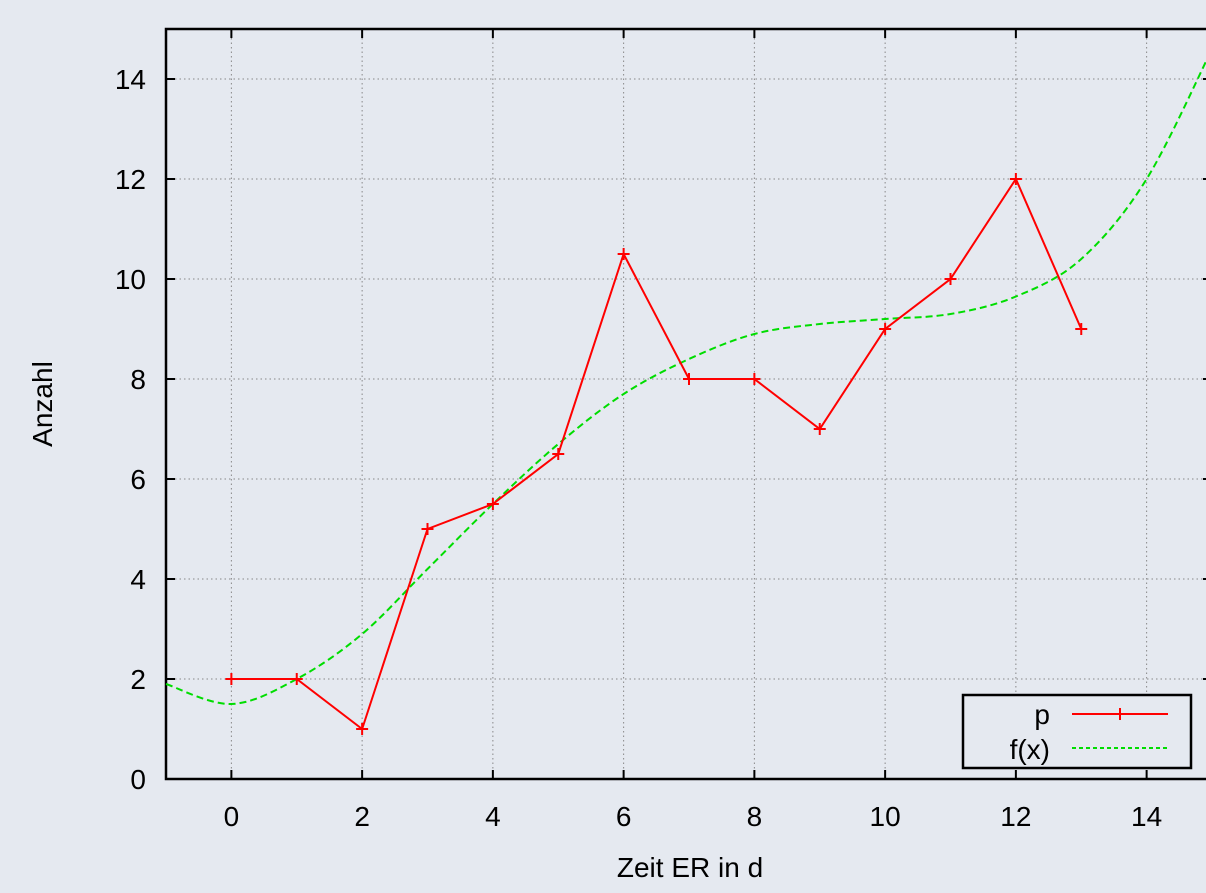  I want to click on x-tick-label: 4, so click(493, 816).